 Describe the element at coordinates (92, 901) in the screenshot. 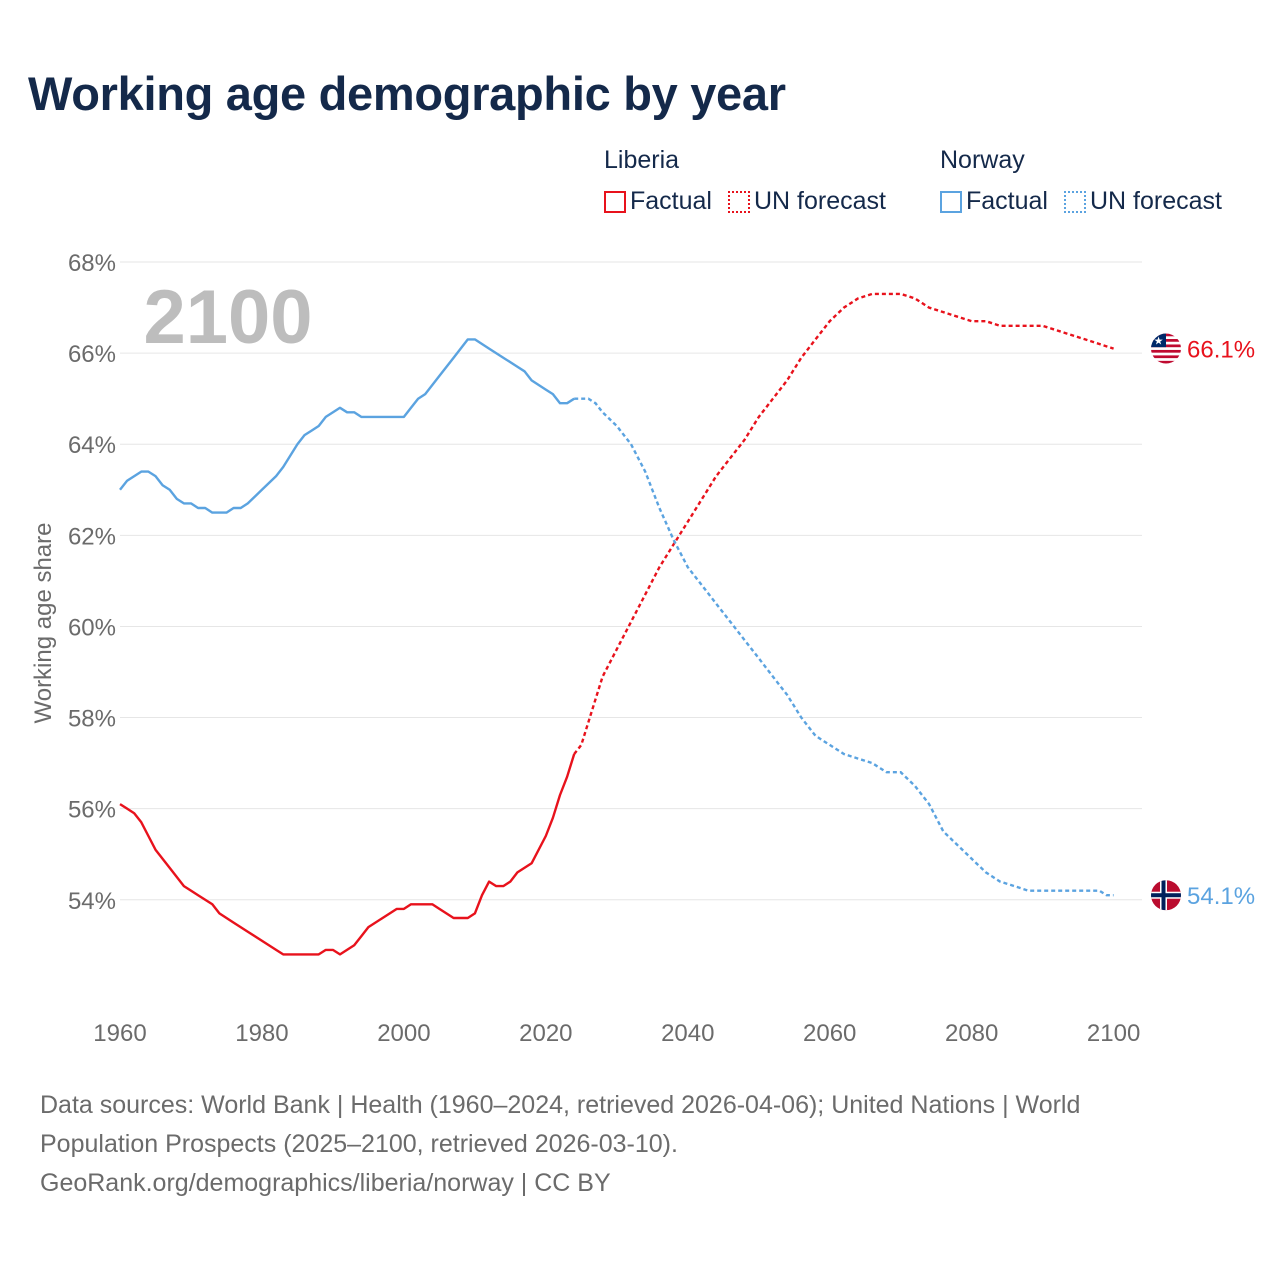

I see `y-tick-label: 54%` at that location.